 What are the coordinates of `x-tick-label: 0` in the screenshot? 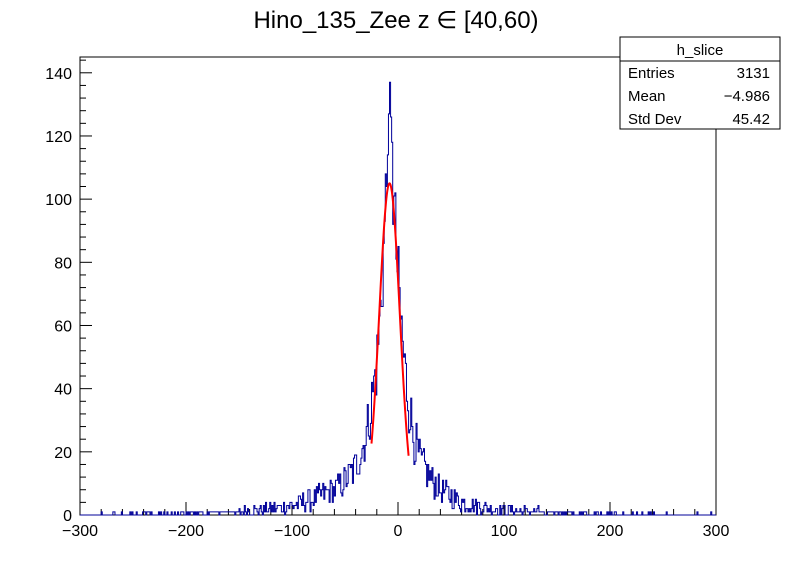 It's located at (398, 531).